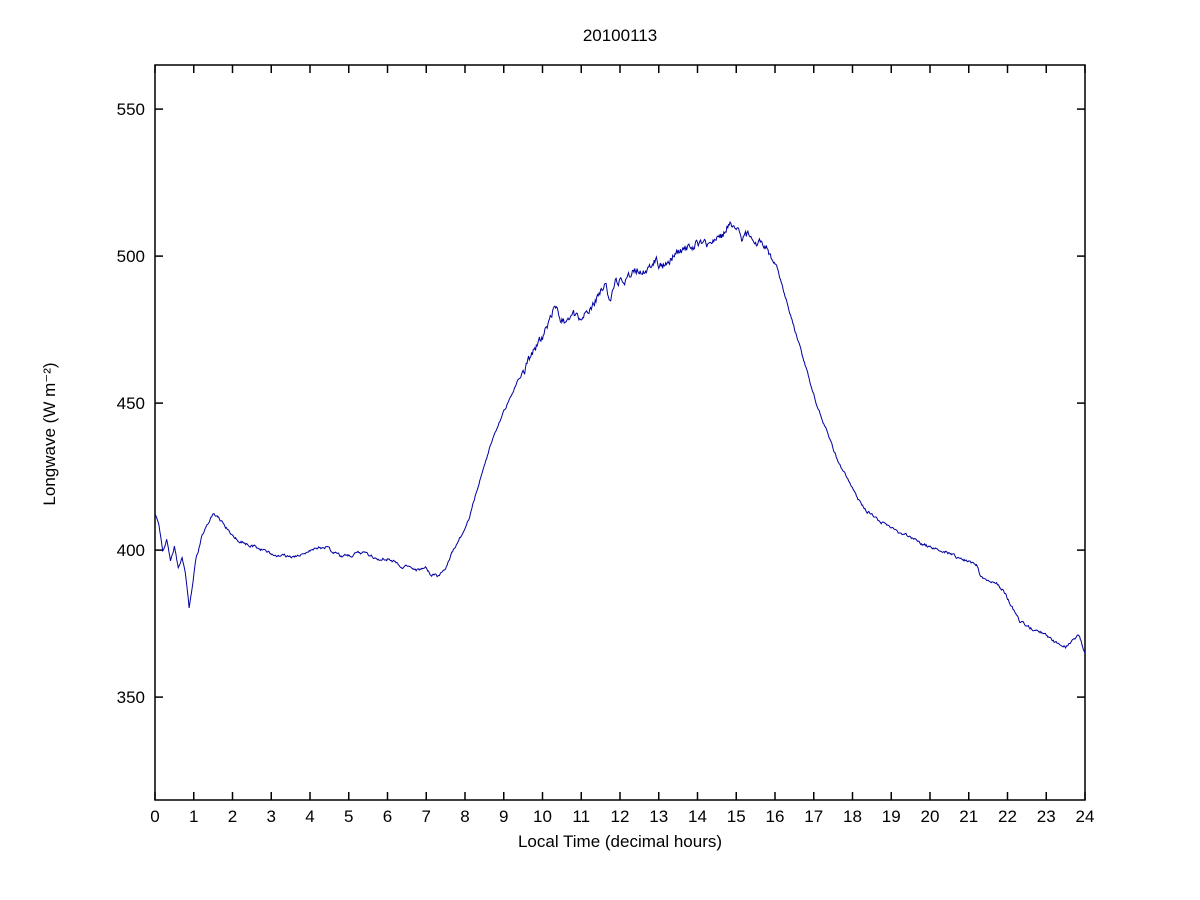 The width and height of the screenshot is (1200, 900). Describe the element at coordinates (348, 816) in the screenshot. I see `x-tick-label: 5` at that location.